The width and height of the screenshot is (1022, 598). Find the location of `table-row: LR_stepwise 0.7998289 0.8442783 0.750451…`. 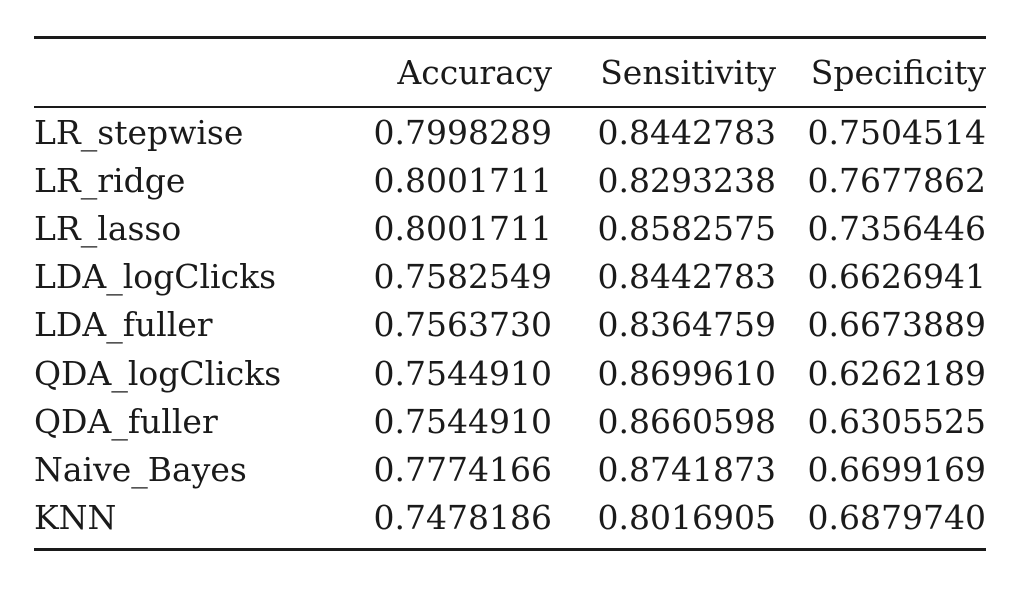

table-row: LR_stepwise 0.7998289 0.8442783 0.750451… is located at coordinates (510, 132).